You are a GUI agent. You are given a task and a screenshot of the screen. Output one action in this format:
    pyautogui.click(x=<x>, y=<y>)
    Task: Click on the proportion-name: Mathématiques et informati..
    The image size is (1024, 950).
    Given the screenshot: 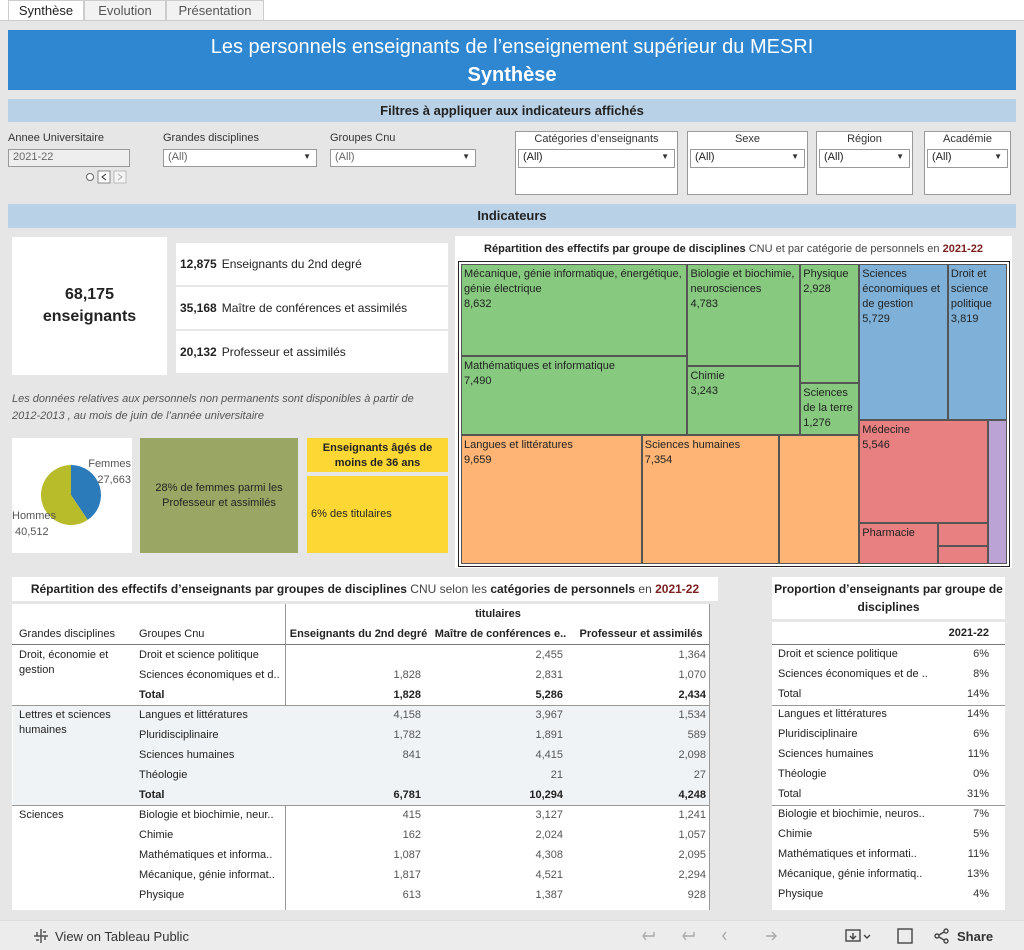 What is the action you would take?
    pyautogui.click(x=847, y=854)
    